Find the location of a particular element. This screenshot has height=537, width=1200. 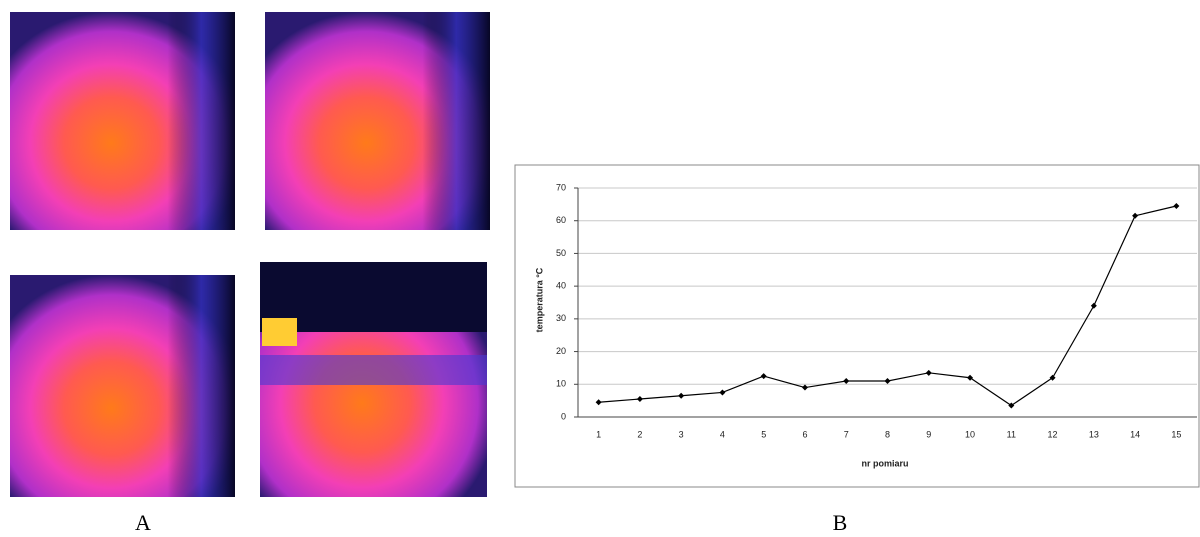

x-tick-label: 14 is located at coordinates (1135, 434).